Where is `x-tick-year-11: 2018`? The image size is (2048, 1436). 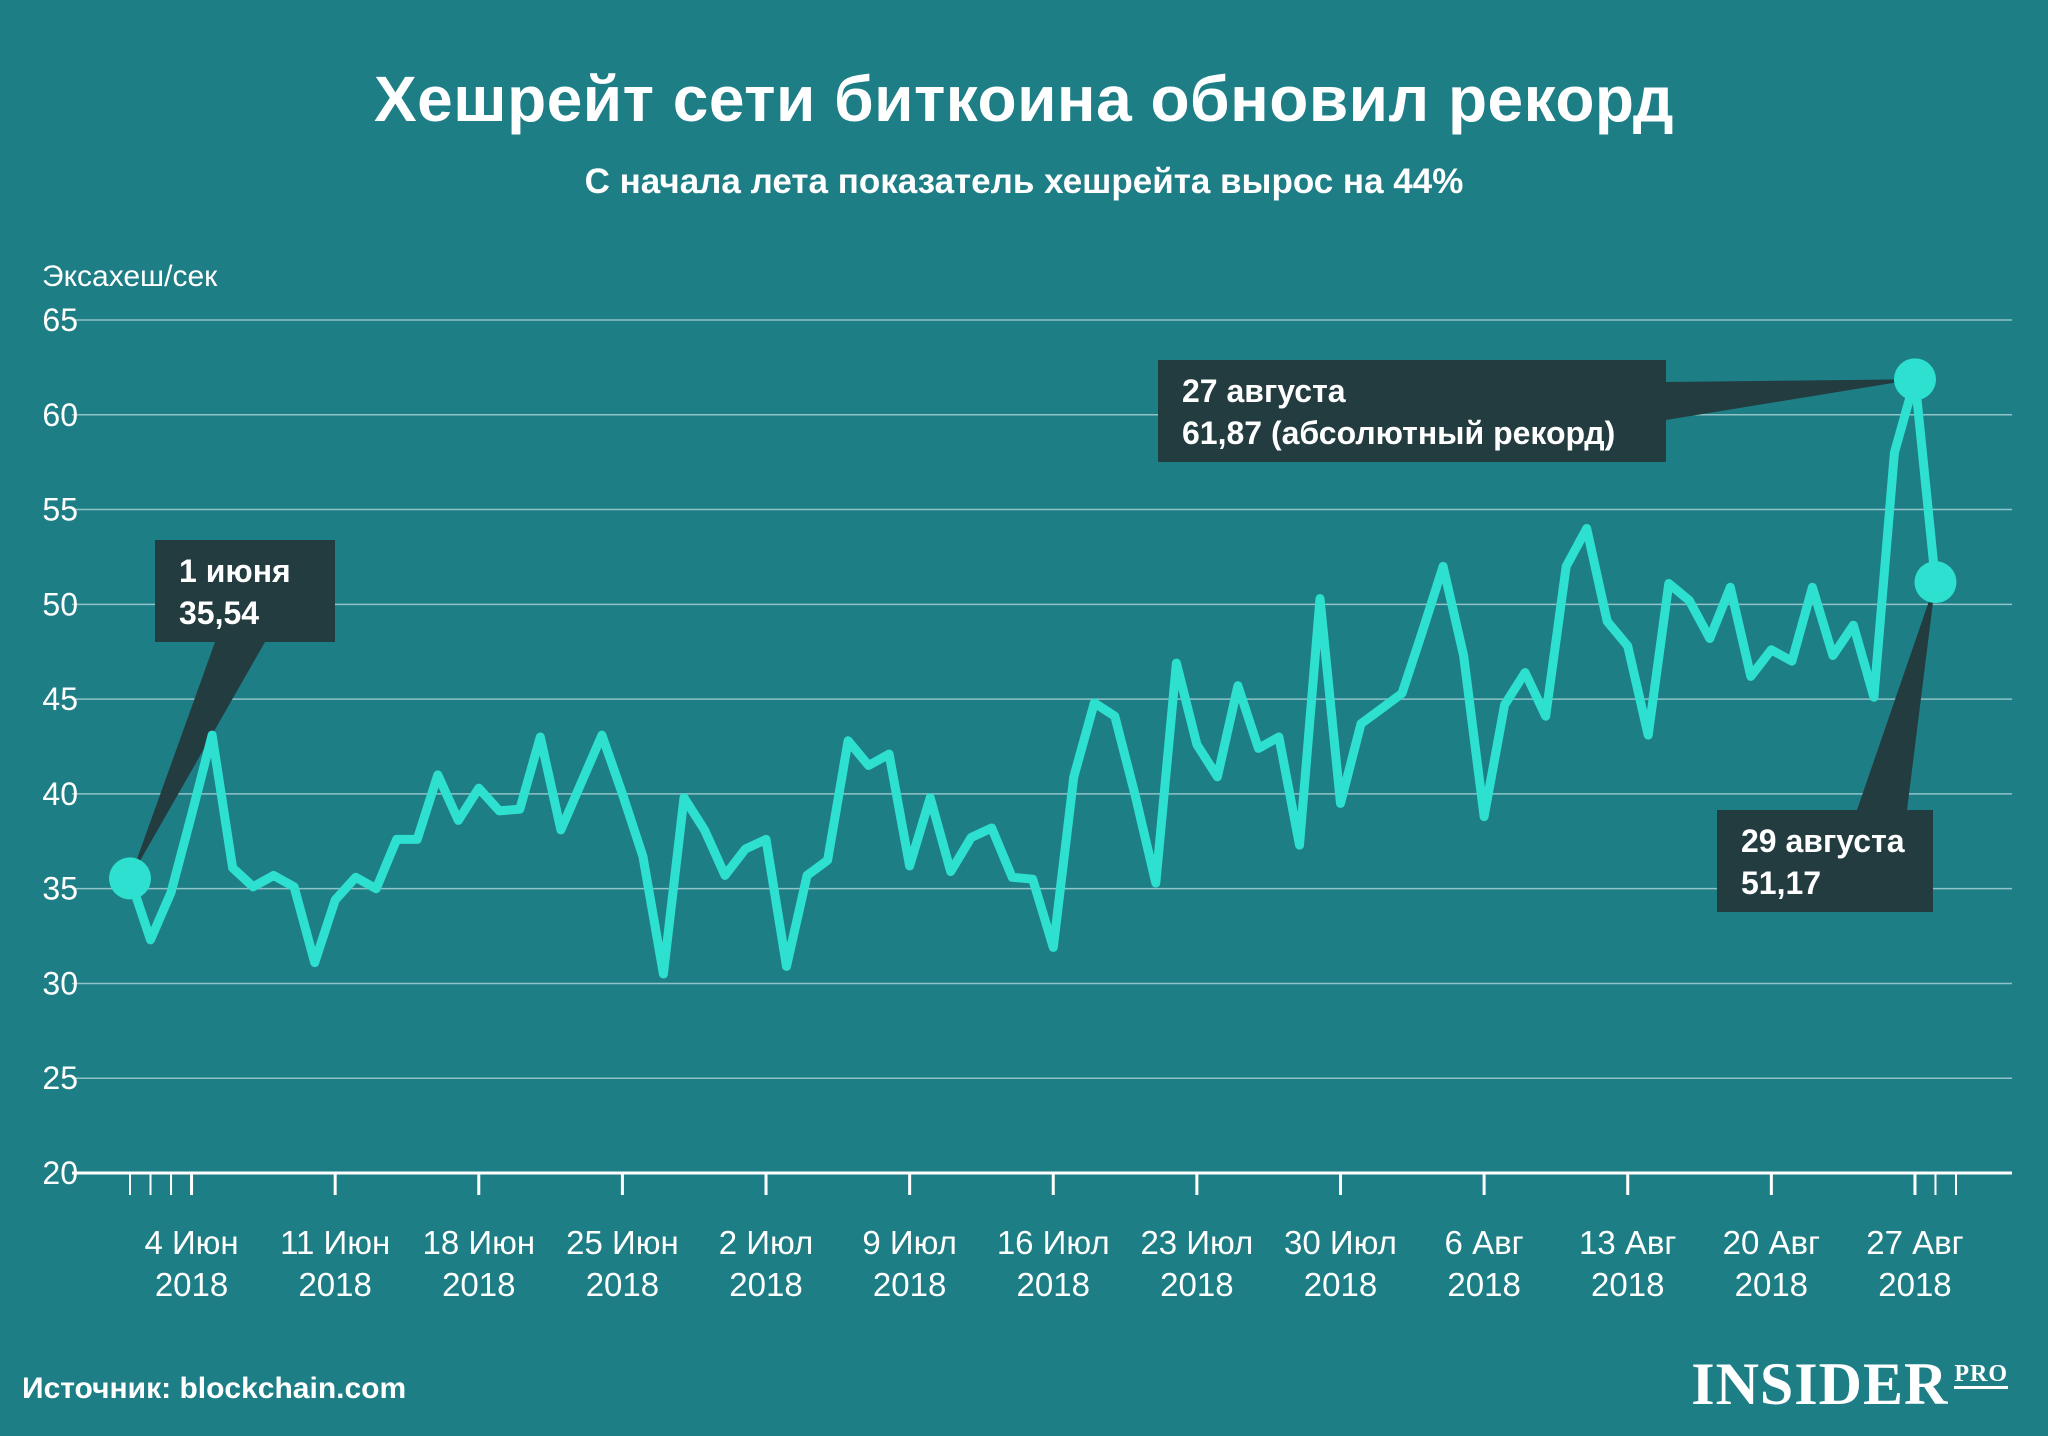 x-tick-year-11: 2018 is located at coordinates (1771, 1284).